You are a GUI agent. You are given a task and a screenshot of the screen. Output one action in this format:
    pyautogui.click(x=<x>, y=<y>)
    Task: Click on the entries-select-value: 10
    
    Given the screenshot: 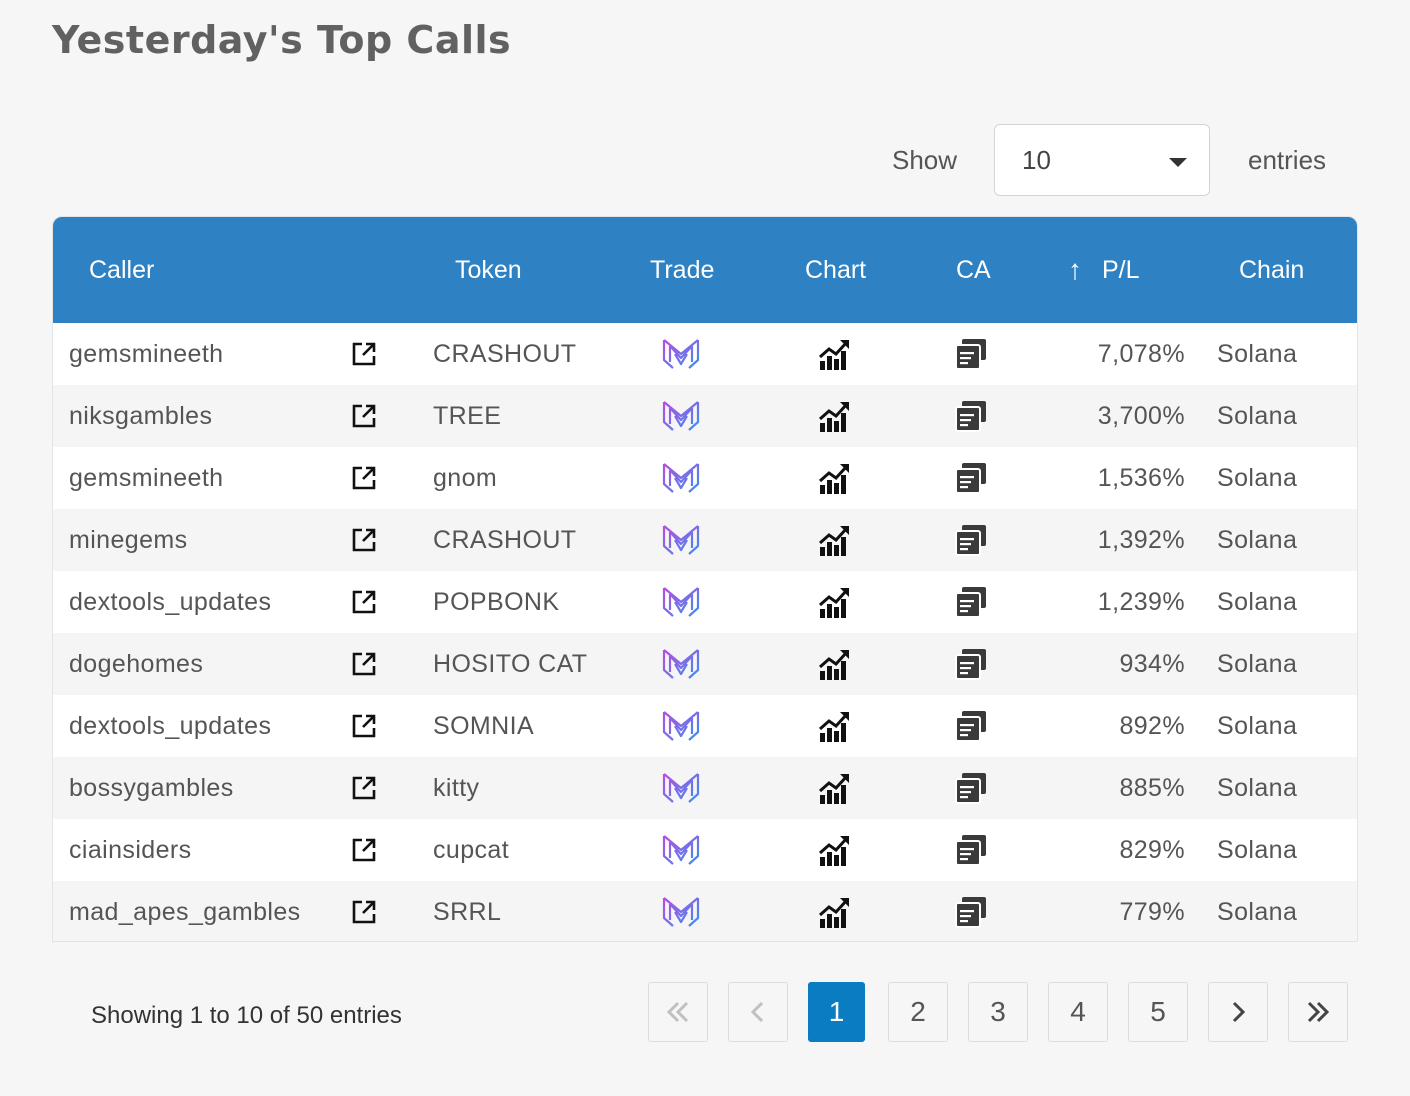 What is the action you would take?
    pyautogui.click(x=1036, y=159)
    